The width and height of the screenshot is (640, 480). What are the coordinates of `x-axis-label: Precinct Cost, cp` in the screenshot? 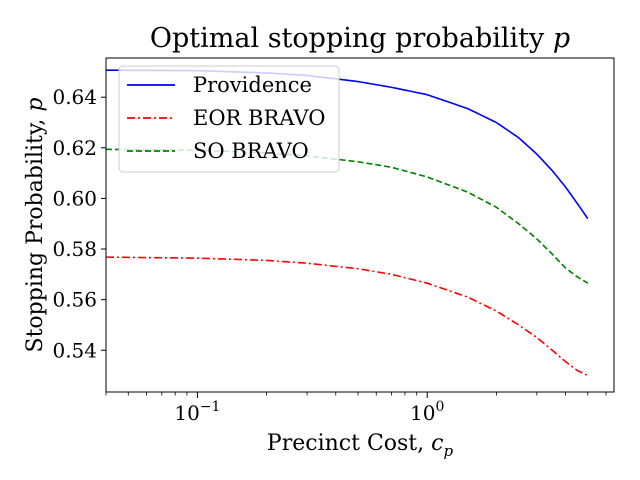 It's located at (360, 445).